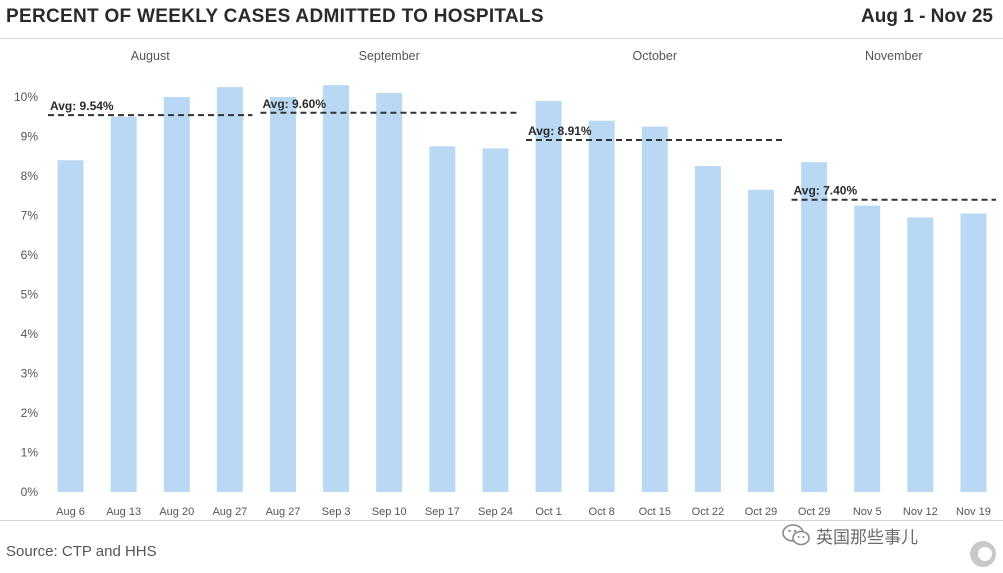 The image size is (1003, 573). Describe the element at coordinates (176, 512) in the screenshot. I see `x-tick-label: Aug 20` at that location.